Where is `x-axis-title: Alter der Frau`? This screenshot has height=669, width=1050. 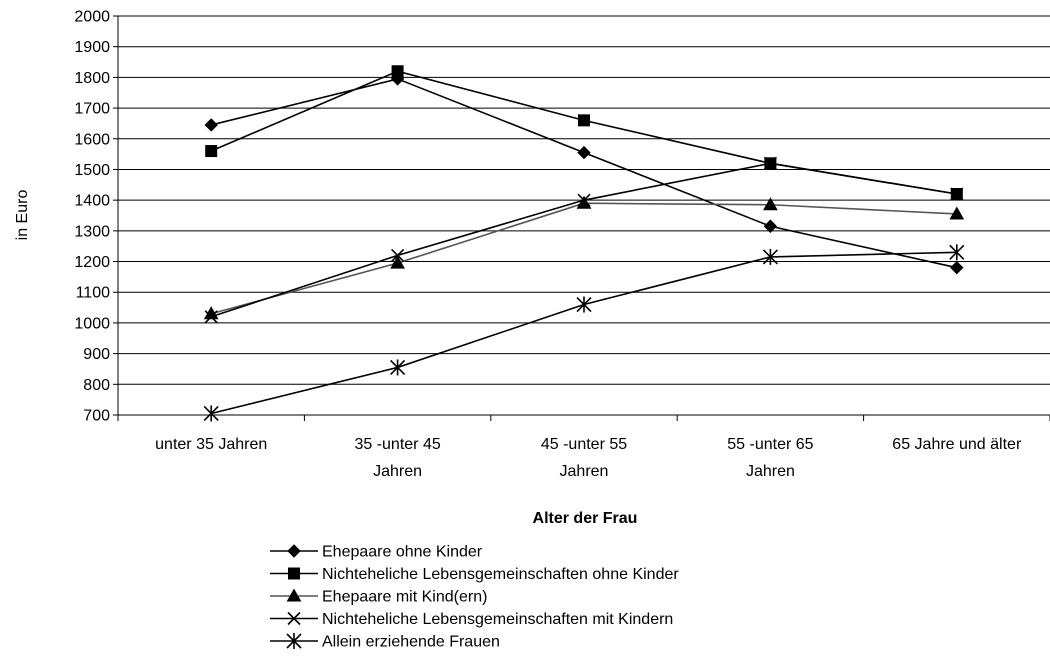 x-axis-title: Alter der Frau is located at coordinates (585, 518).